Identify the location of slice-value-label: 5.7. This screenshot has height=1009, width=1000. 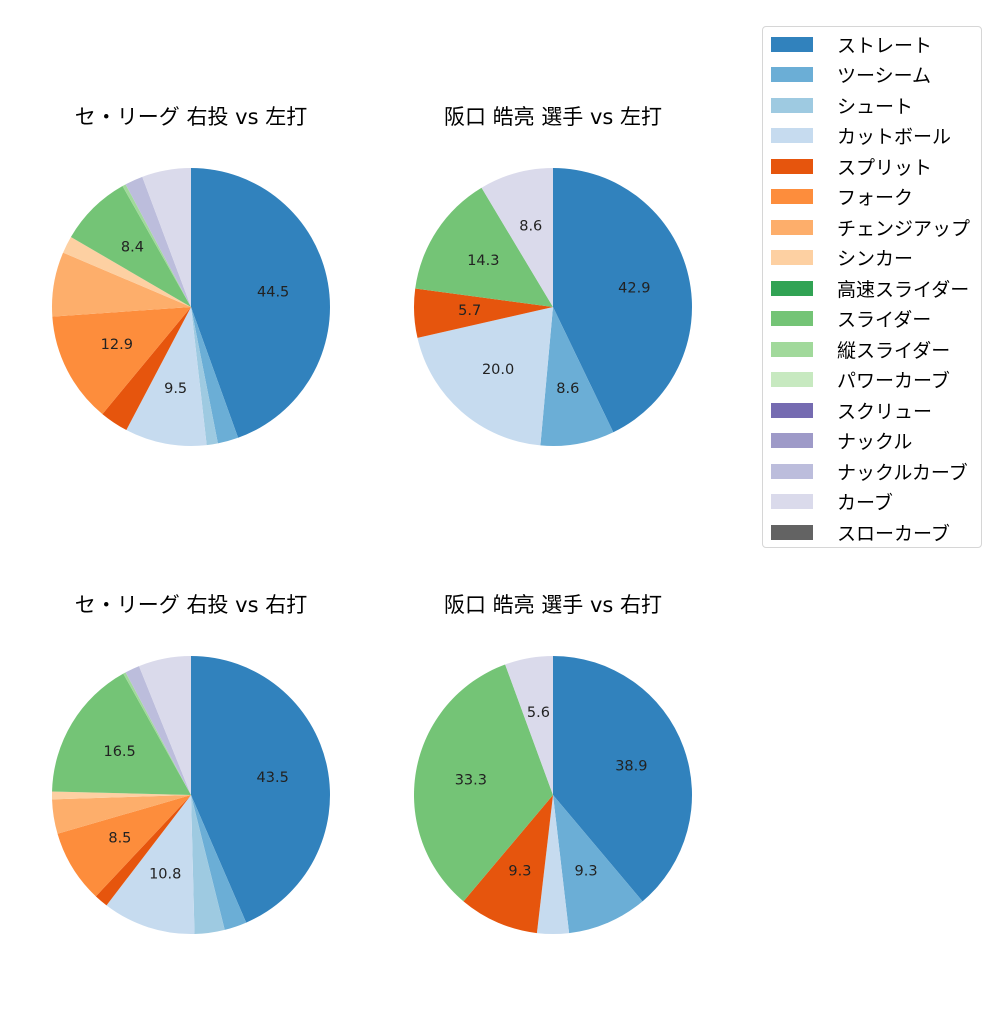
(469, 311).